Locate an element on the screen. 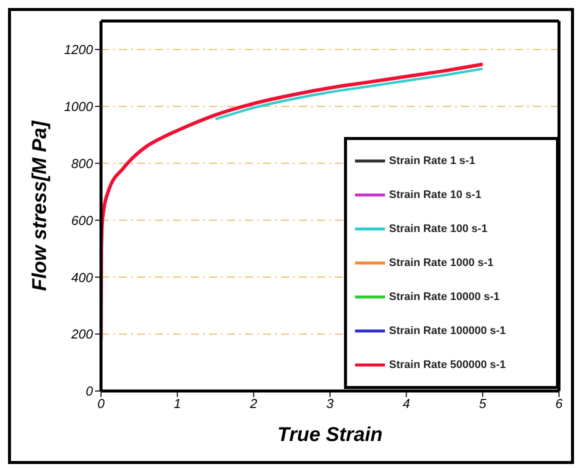 This screenshot has height=468, width=579. x-tick-label: 2 is located at coordinates (253, 404).